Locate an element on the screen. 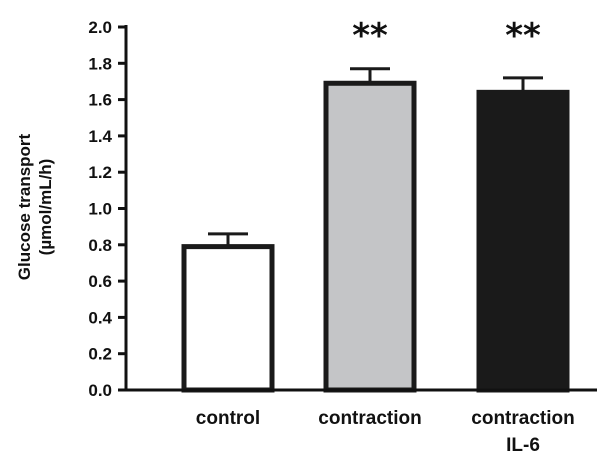 The height and width of the screenshot is (458, 607). y-tick-label: 1.6 is located at coordinates (100, 100).